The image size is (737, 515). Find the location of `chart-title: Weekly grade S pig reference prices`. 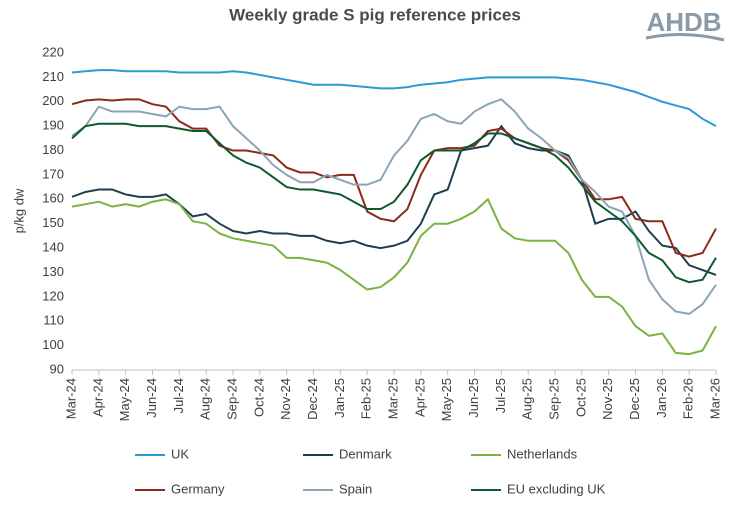

chart-title: Weekly grade S pig reference prices is located at coordinates (375, 14).